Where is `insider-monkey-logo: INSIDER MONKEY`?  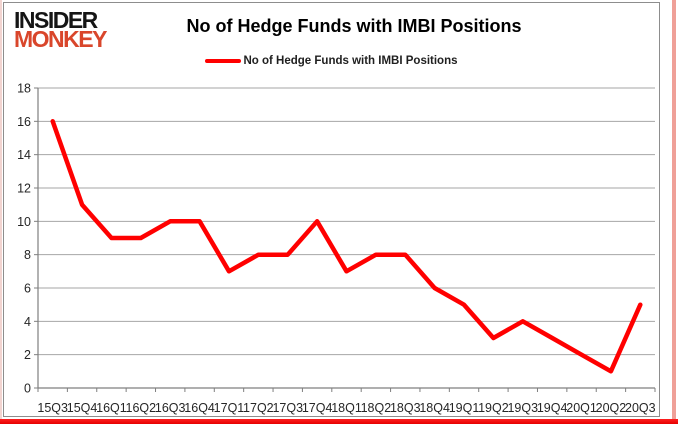 insider-monkey-logo: INSIDER MONKEY is located at coordinates (60, 30).